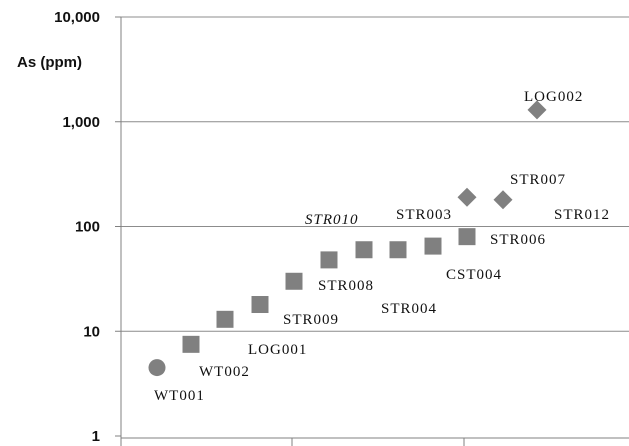  I want to click on point-label-wt002: WT002, so click(224, 372).